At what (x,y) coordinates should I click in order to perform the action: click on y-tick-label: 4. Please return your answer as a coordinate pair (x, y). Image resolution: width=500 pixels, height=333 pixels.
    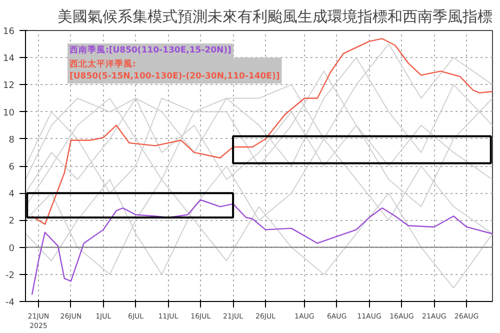
    Looking at the image, I should click on (11, 195).